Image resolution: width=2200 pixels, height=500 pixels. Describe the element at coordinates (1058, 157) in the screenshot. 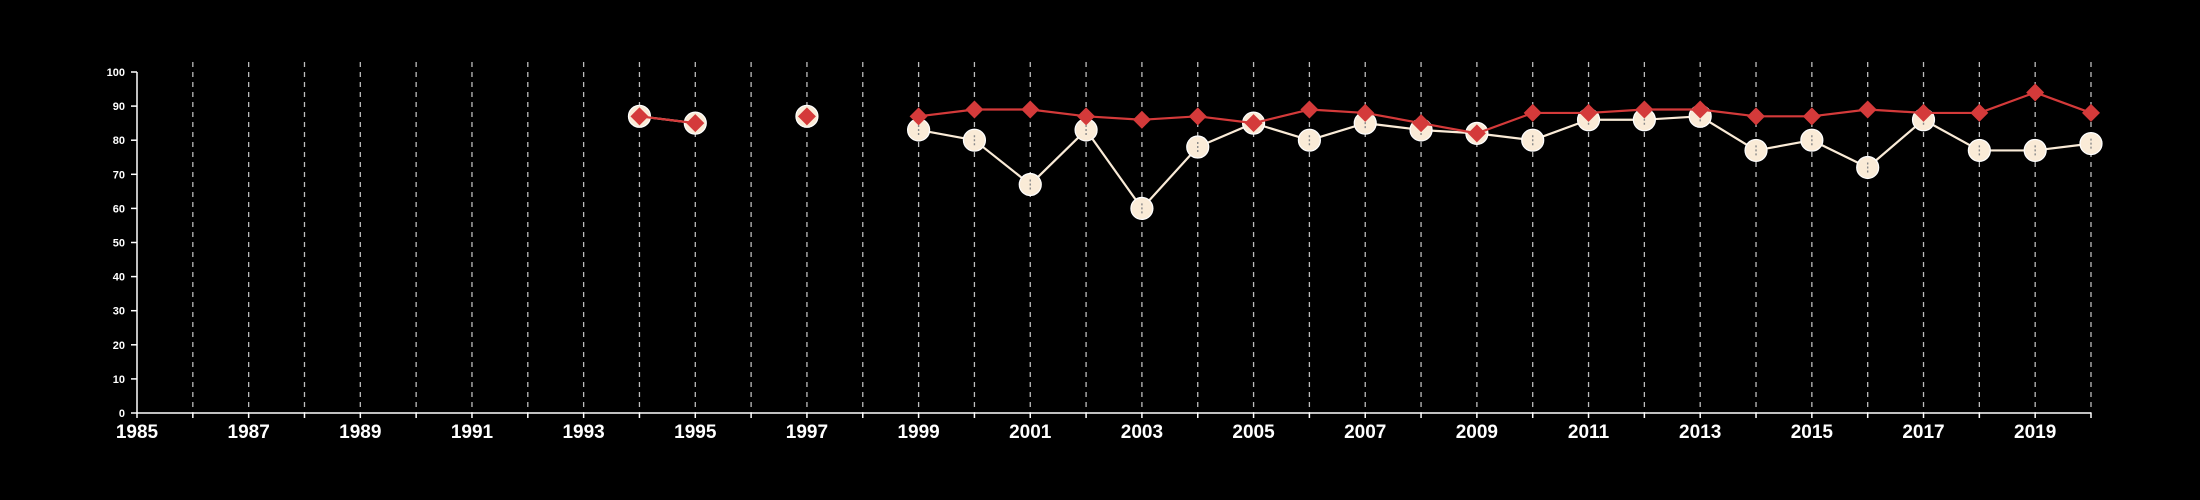

I see `series-0-segment-2001` at that location.